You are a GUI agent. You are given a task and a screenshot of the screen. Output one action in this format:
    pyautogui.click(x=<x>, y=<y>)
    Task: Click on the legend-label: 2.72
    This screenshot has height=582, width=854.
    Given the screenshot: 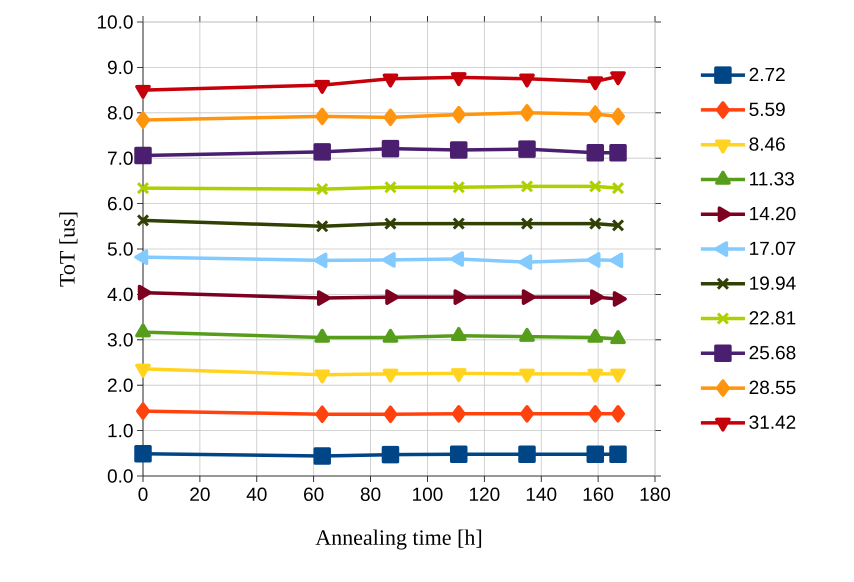 What is the action you would take?
    pyautogui.click(x=767, y=75)
    